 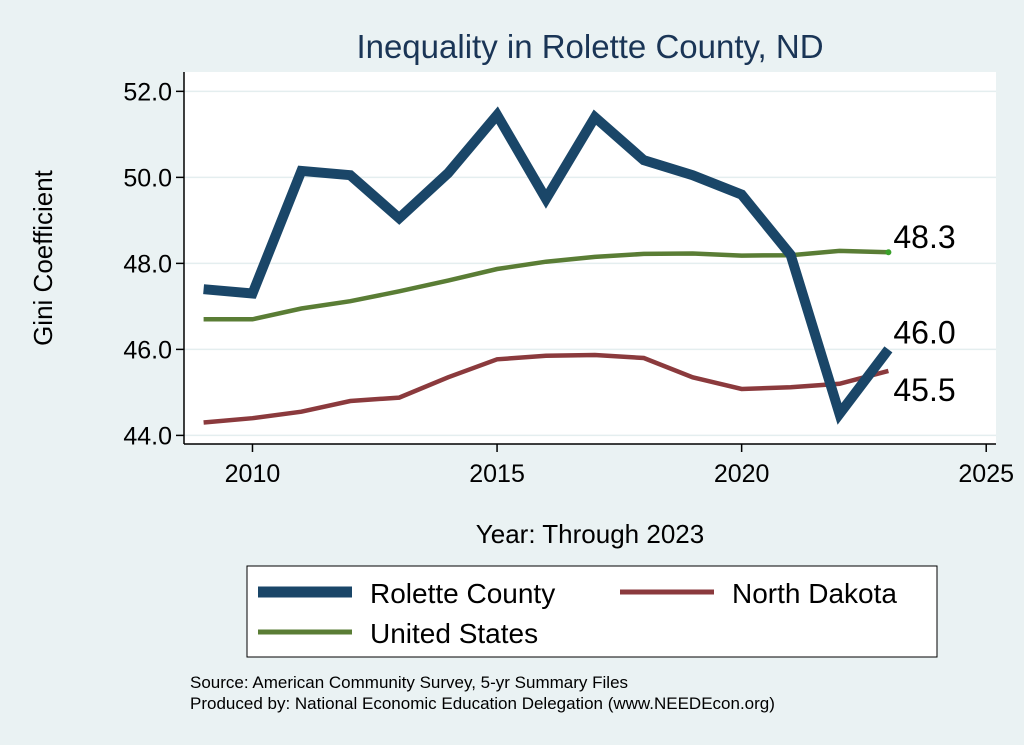 I want to click on chart-title: Inequality in Rolette County, ND, so click(x=589, y=46).